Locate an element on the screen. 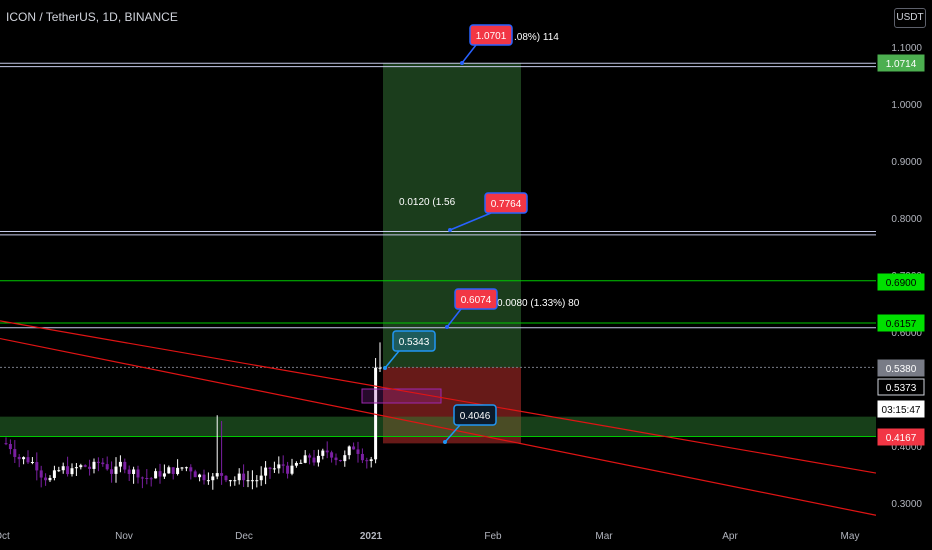 The image size is (932, 550). price-level-label-1: 0.6900 is located at coordinates (901, 283).